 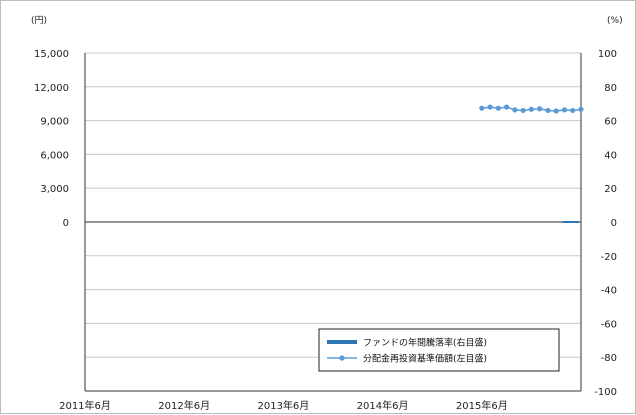 I want to click on x-tick-label-1: 2012年6月, so click(x=184, y=405).